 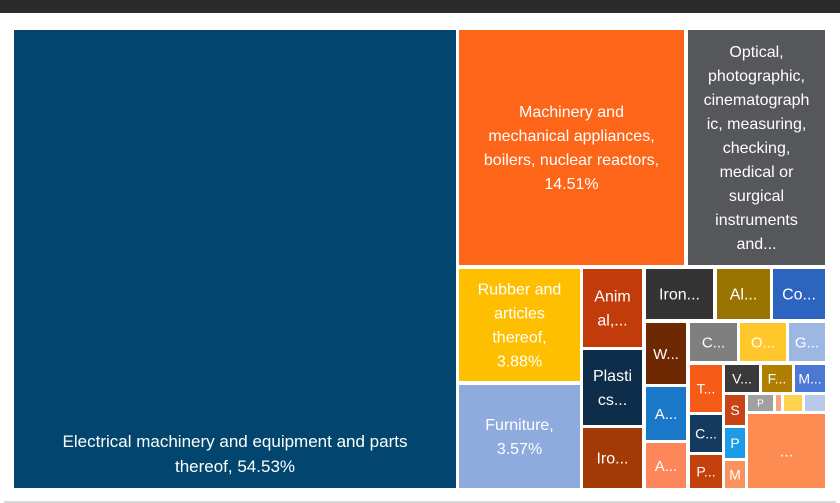 What do you see at coordinates (520, 290) in the screenshot?
I see `treemap-tile-label-line: Rubber and` at bounding box center [520, 290].